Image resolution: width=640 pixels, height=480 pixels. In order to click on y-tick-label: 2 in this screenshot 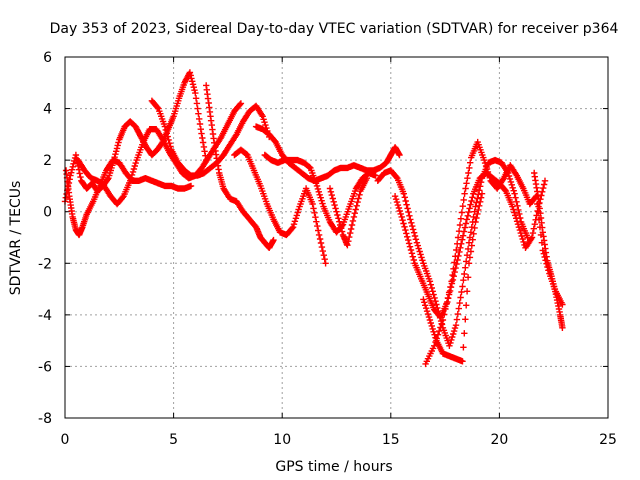, I will do `click(47, 161)`.